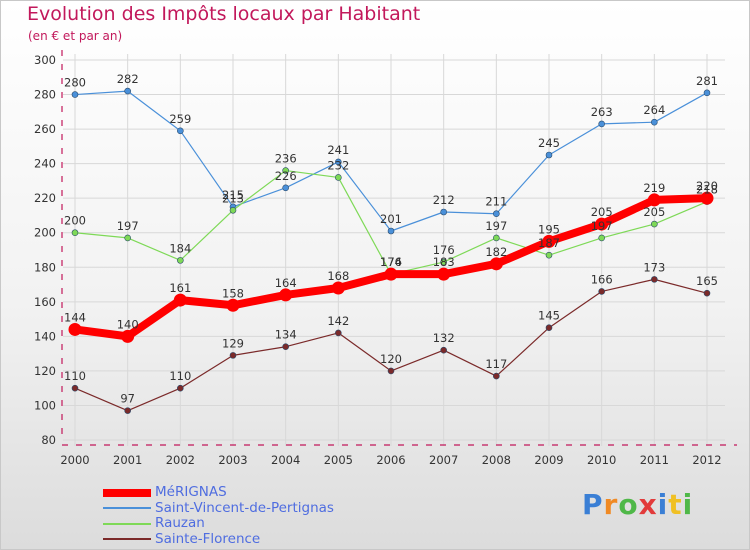 The width and height of the screenshot is (750, 550). I want to click on data-label: 236, so click(286, 159).